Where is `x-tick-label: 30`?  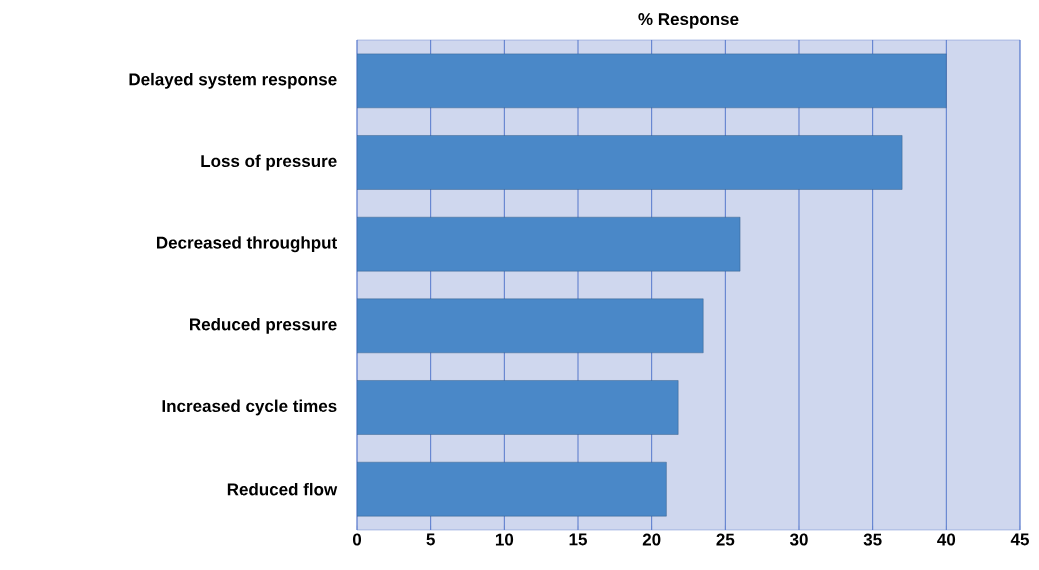 x-tick-label: 30 is located at coordinates (798, 539).